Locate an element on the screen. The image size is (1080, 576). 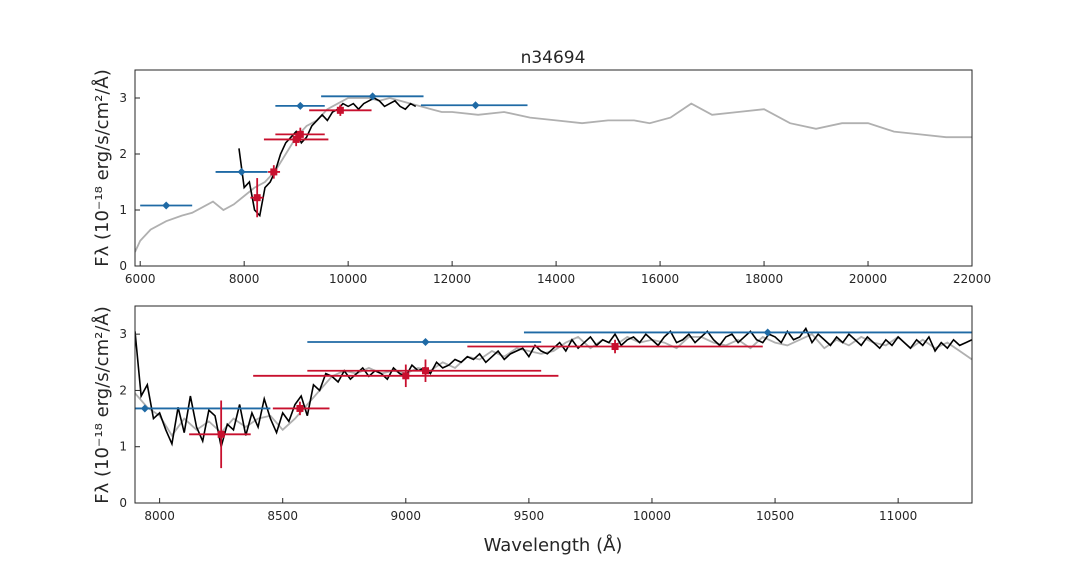
bottom-ytick-label-1: 1 is located at coordinates (123, 447).